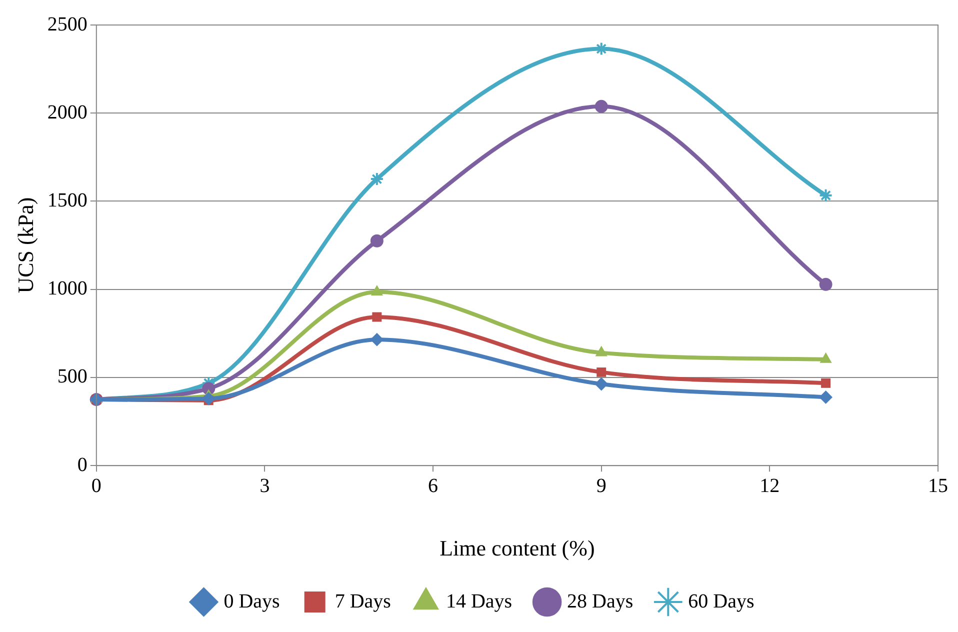 The image size is (958, 632). Describe the element at coordinates (433, 485) in the screenshot. I see `x-tick-label: 6` at that location.